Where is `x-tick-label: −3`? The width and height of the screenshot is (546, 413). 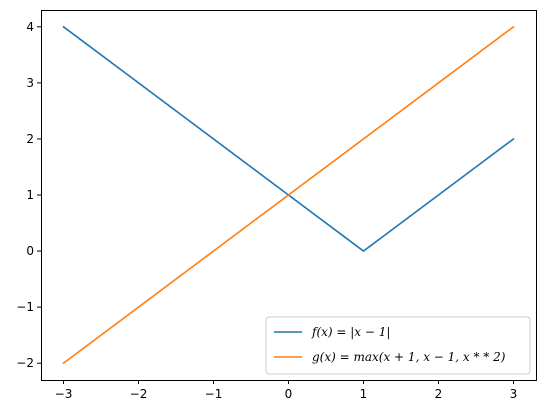 x-tick-label: −3 is located at coordinates (64, 394).